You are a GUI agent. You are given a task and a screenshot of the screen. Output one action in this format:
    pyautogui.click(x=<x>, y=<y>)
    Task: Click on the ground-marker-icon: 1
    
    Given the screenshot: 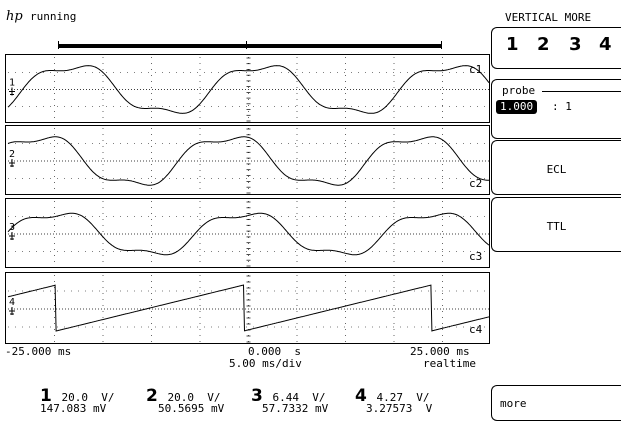 What is the action you would take?
    pyautogui.click(x=12, y=87)
    